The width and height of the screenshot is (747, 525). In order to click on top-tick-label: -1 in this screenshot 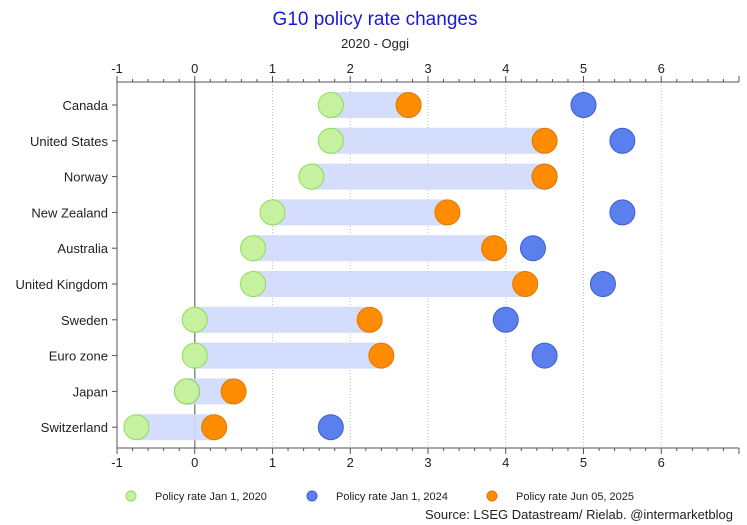, I will do `click(117, 68)`.